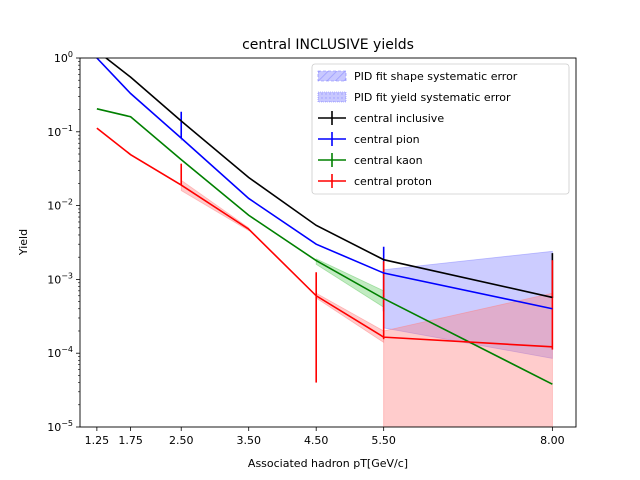 Image resolution: width=640 pixels, height=480 pixels. I want to click on x-tick-label-0: 1.25, so click(97, 440).